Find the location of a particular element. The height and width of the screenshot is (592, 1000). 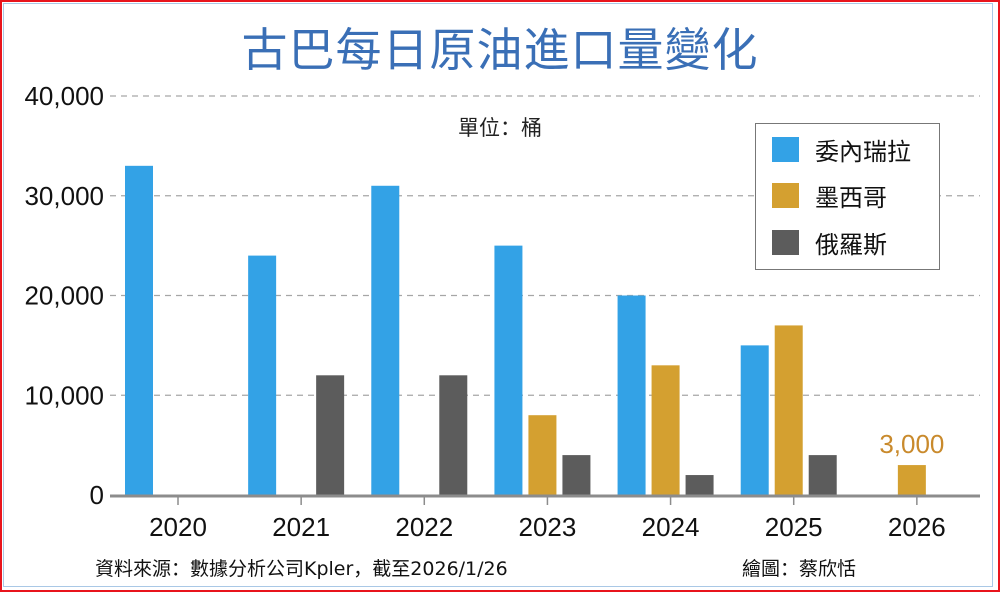

legend-item-mexico: 墨西哥 is located at coordinates (829, 196).